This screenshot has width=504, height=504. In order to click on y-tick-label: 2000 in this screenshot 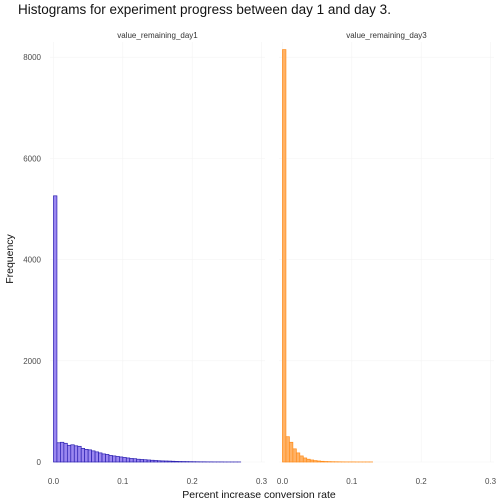, I will do `click(32, 361)`.